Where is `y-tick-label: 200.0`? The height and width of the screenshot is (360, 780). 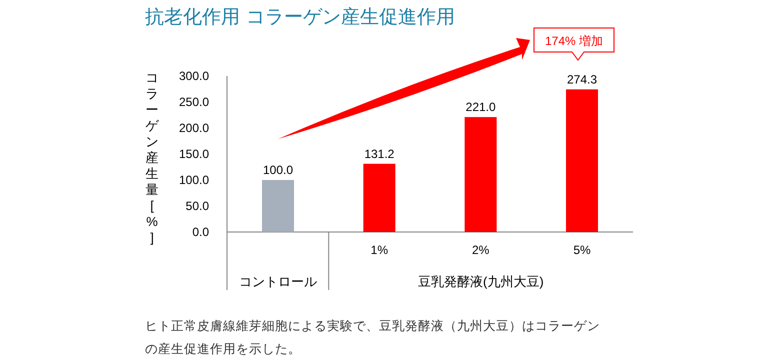
y-tick-label: 200.0 is located at coordinates (194, 128).